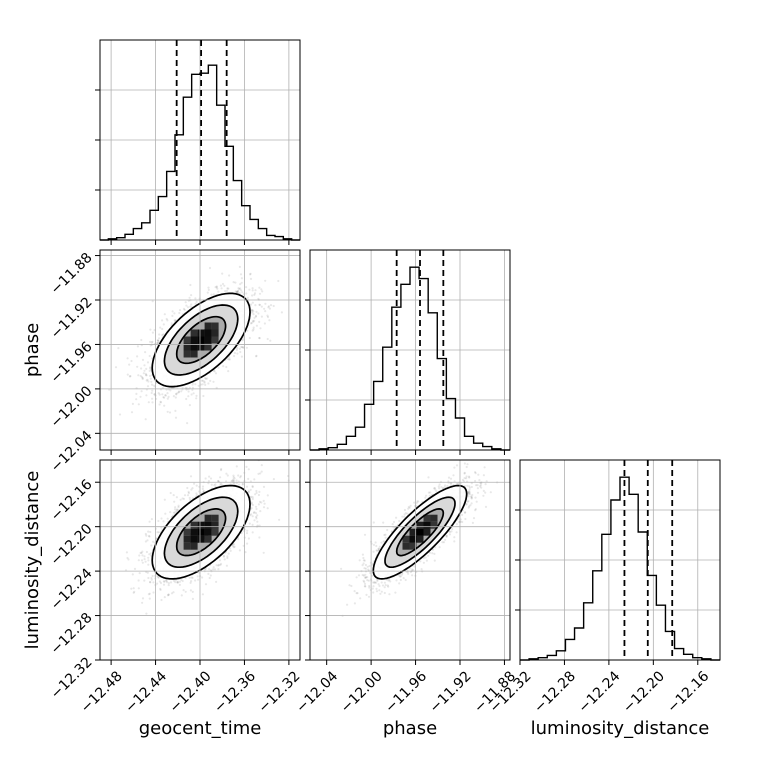  Describe the element at coordinates (207, 534) in the screenshot. I see `panel-content` at that location.